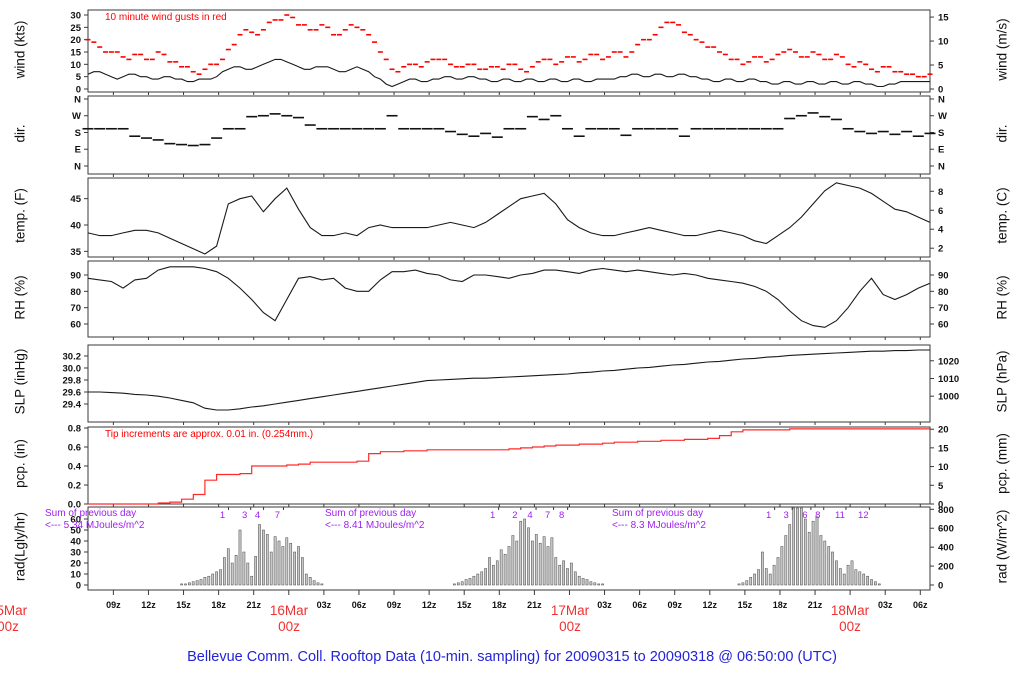 The height and width of the screenshot is (700, 1024). What do you see at coordinates (547, 515) in the screenshot?
I see `svg-text: 7` at bounding box center [547, 515].